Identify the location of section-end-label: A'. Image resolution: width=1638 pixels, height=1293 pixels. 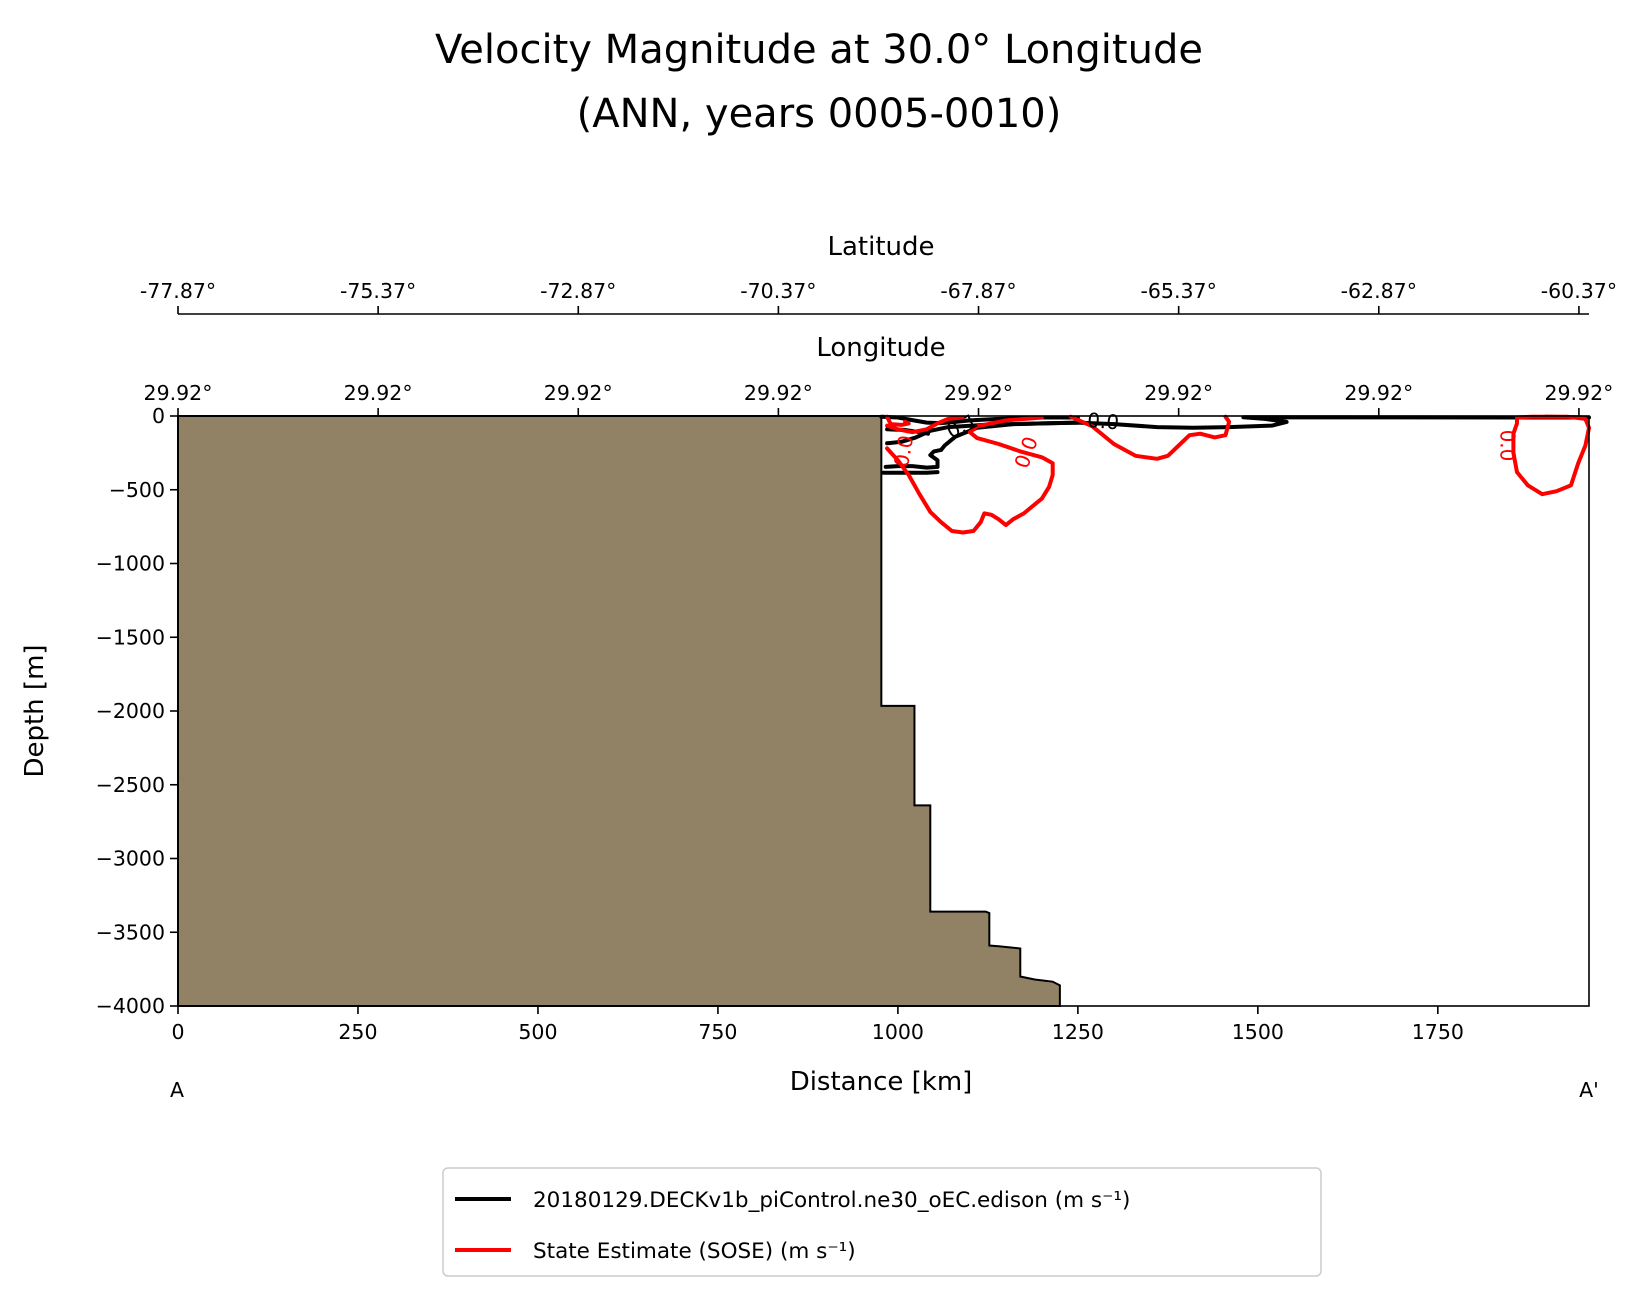
(1589, 1090).